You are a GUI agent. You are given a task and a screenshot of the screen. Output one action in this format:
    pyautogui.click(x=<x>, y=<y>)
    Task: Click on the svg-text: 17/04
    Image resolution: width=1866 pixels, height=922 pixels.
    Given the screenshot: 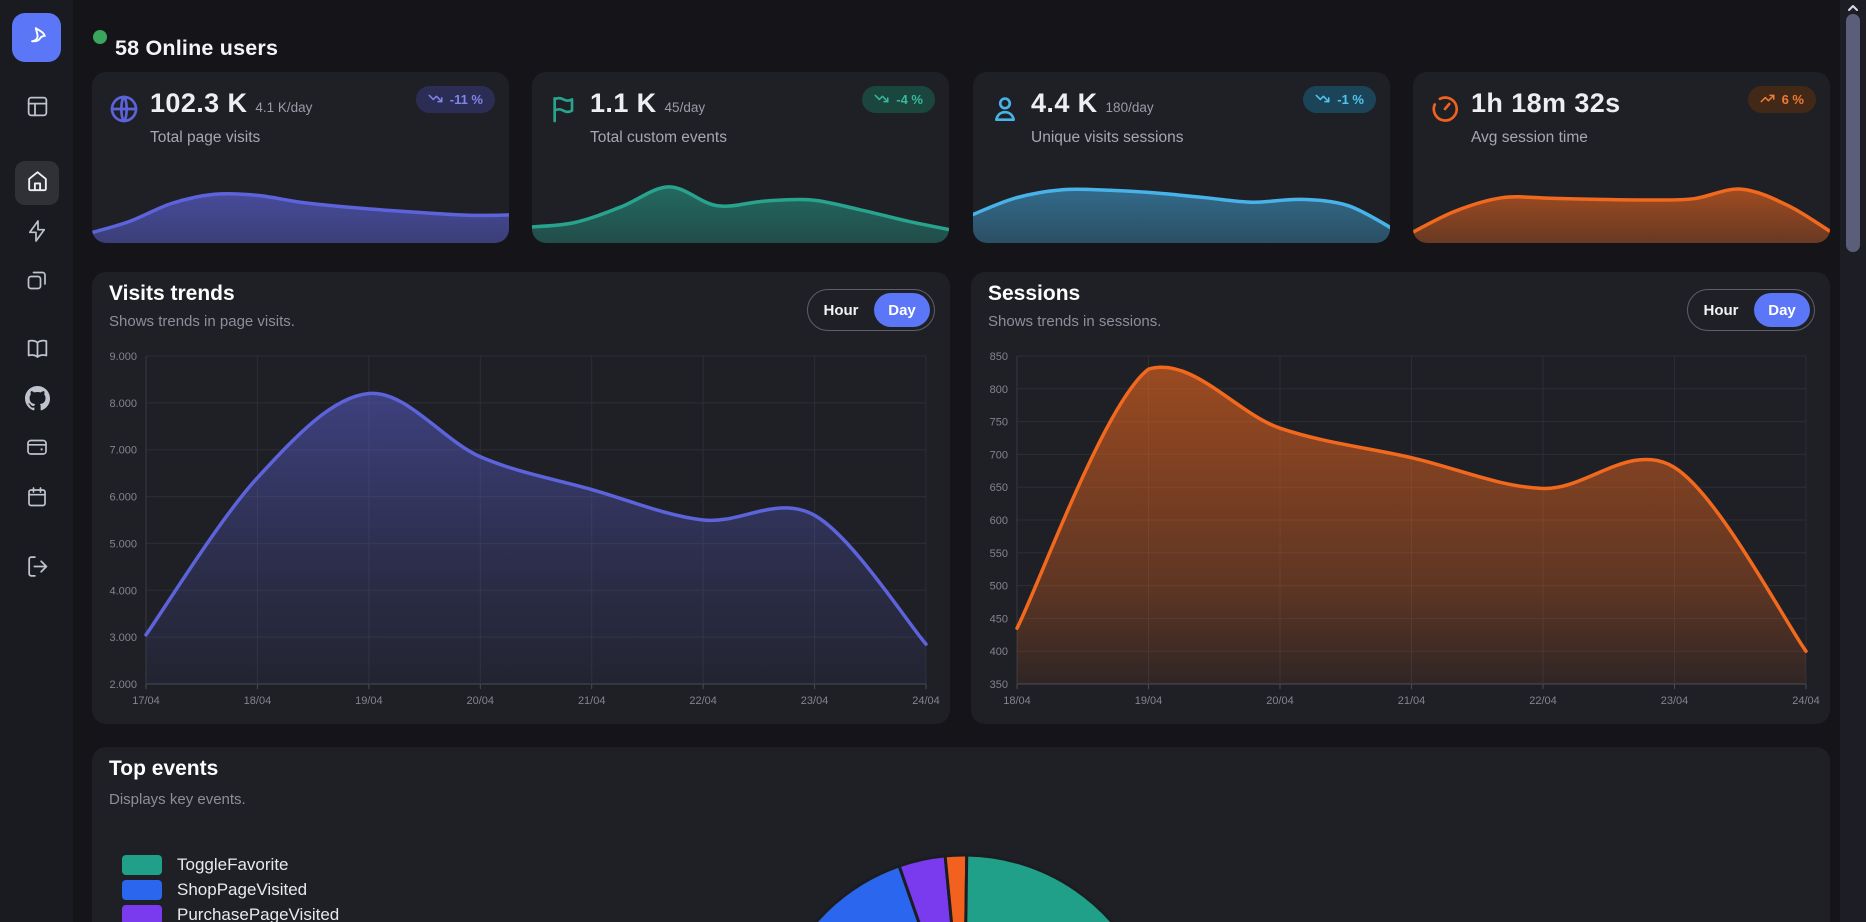 What is the action you would take?
    pyautogui.click(x=146, y=701)
    